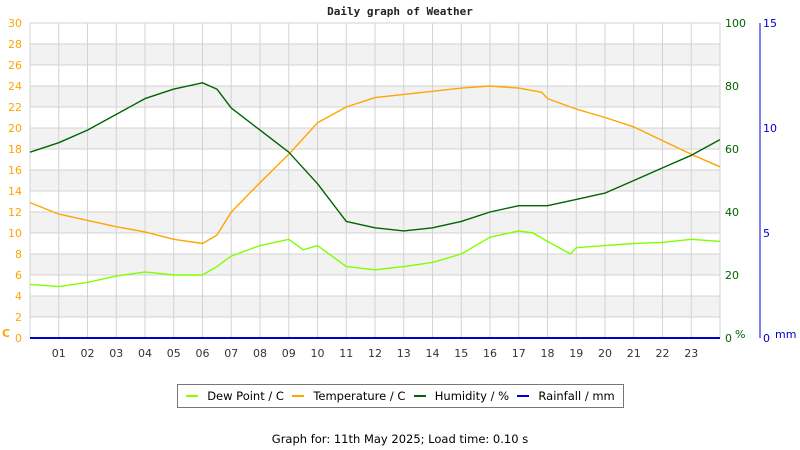  I want to click on humidity-axis-unit: %, so click(740, 334).